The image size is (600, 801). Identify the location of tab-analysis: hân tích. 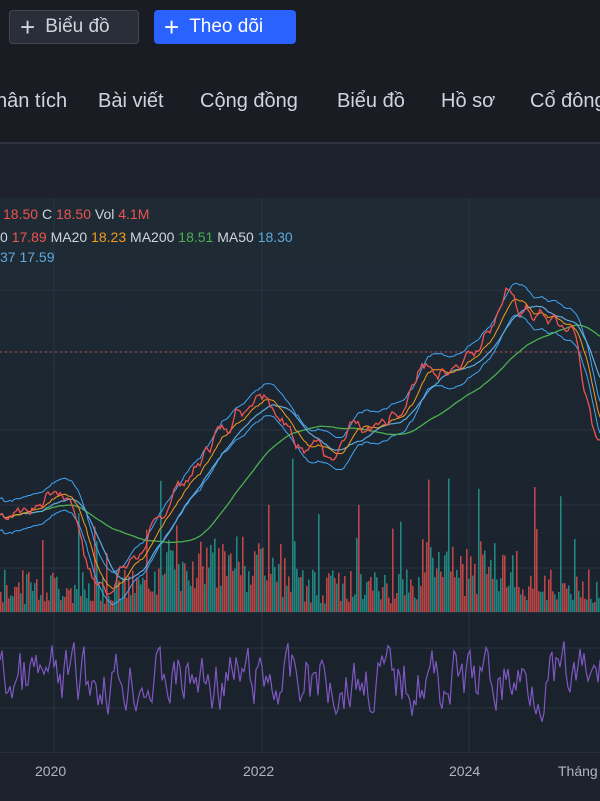
(34, 101).